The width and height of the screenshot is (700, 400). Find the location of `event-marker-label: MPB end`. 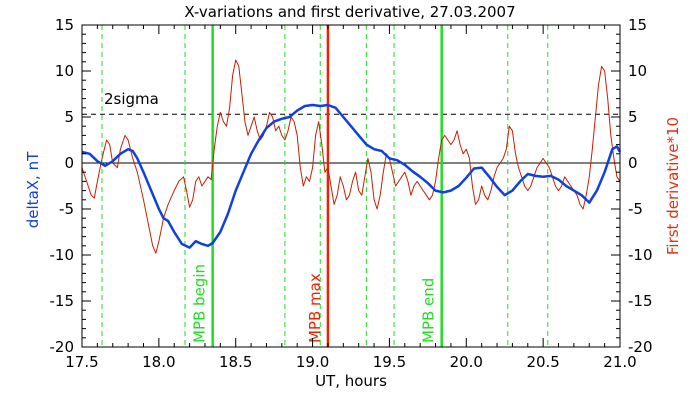

event-marker-label: MPB end is located at coordinates (429, 310).